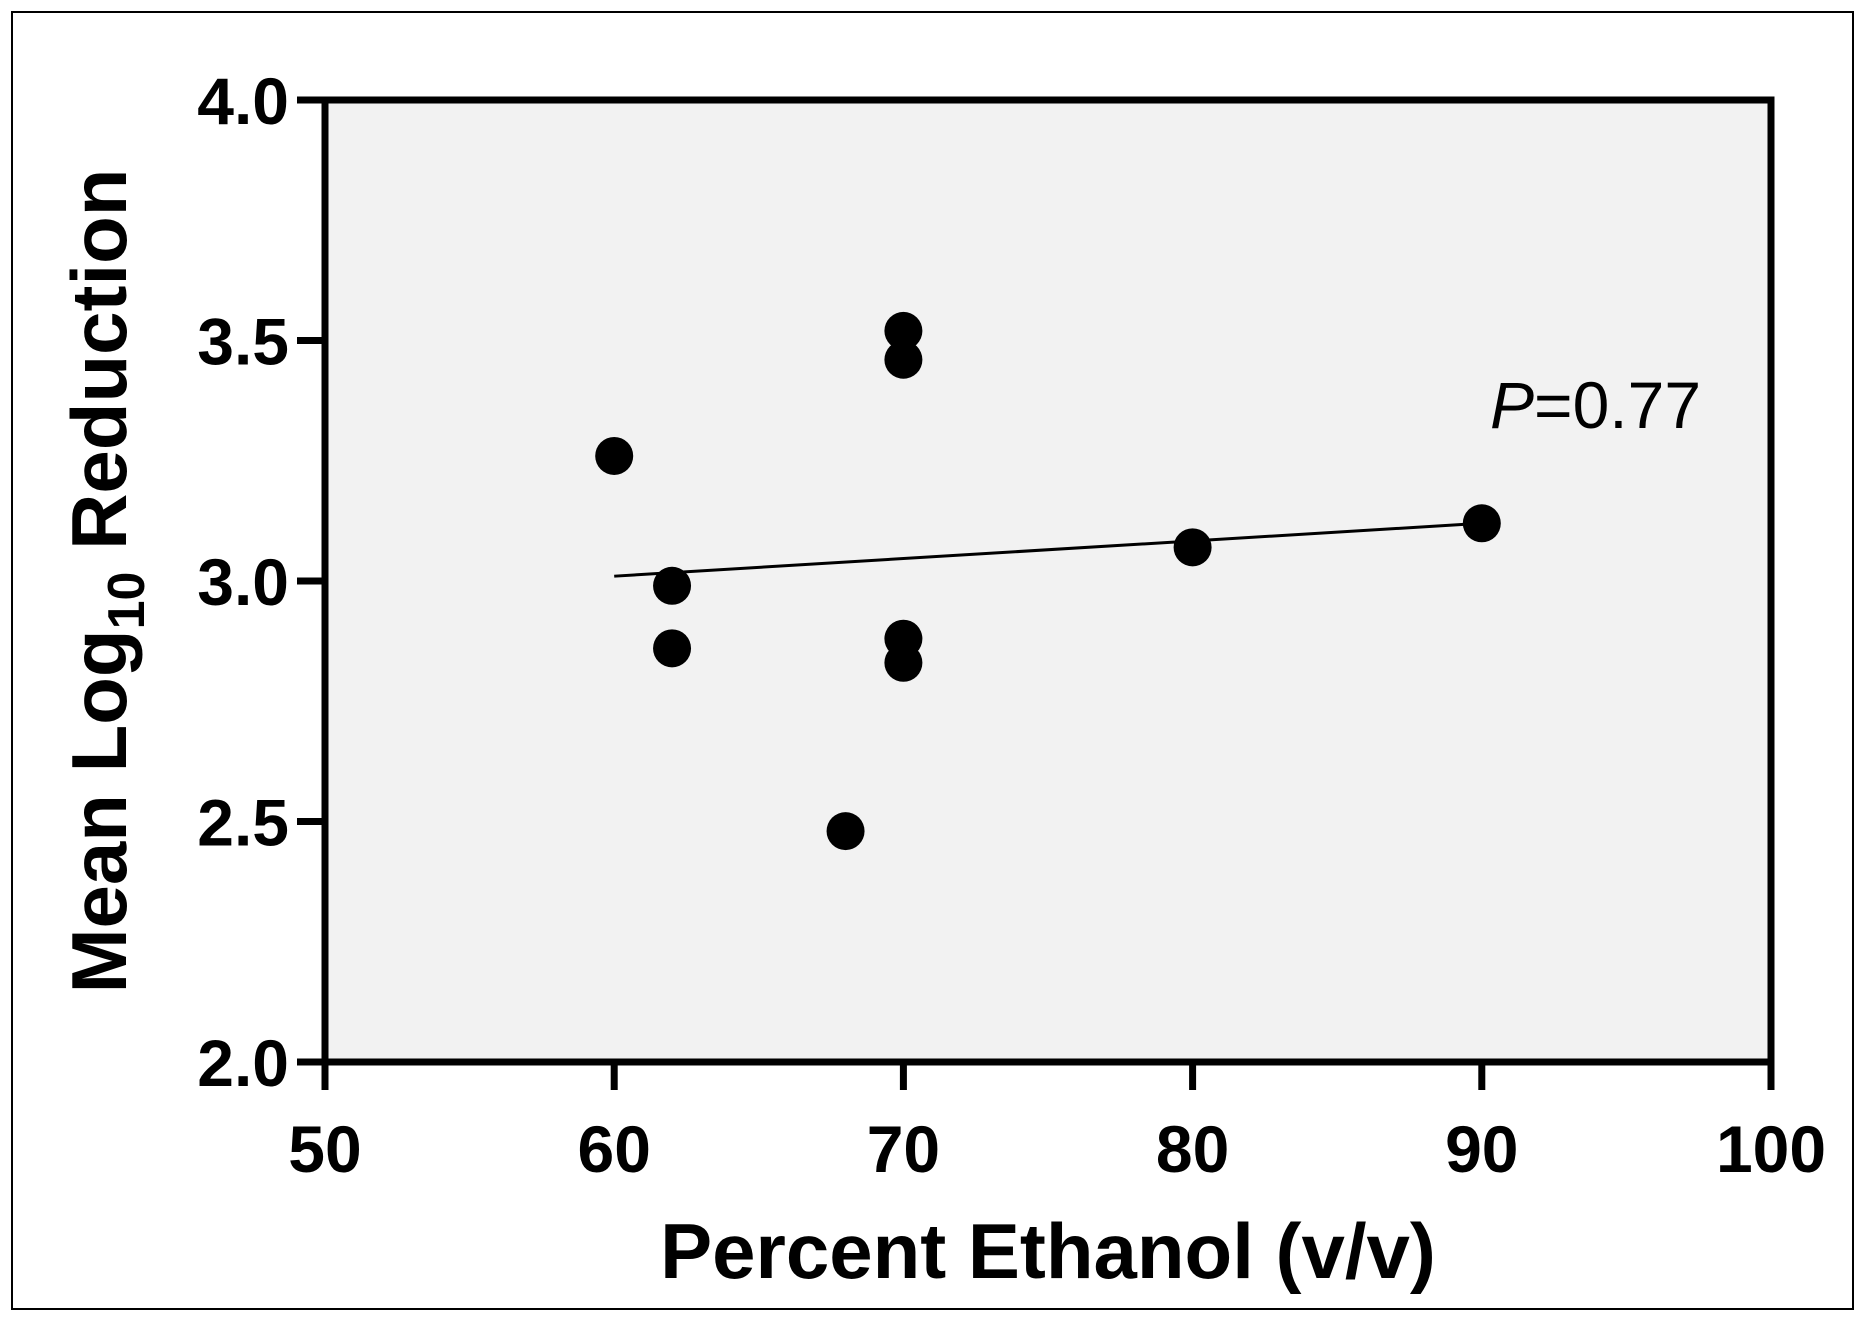  What do you see at coordinates (1512, 405) in the screenshot?
I see `p-value-italic: P` at bounding box center [1512, 405].